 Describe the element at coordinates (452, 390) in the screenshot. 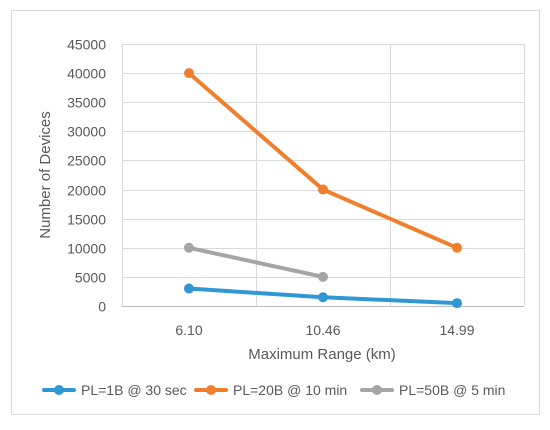

I see `legend-label: PL=50B @ 5 min` at that location.